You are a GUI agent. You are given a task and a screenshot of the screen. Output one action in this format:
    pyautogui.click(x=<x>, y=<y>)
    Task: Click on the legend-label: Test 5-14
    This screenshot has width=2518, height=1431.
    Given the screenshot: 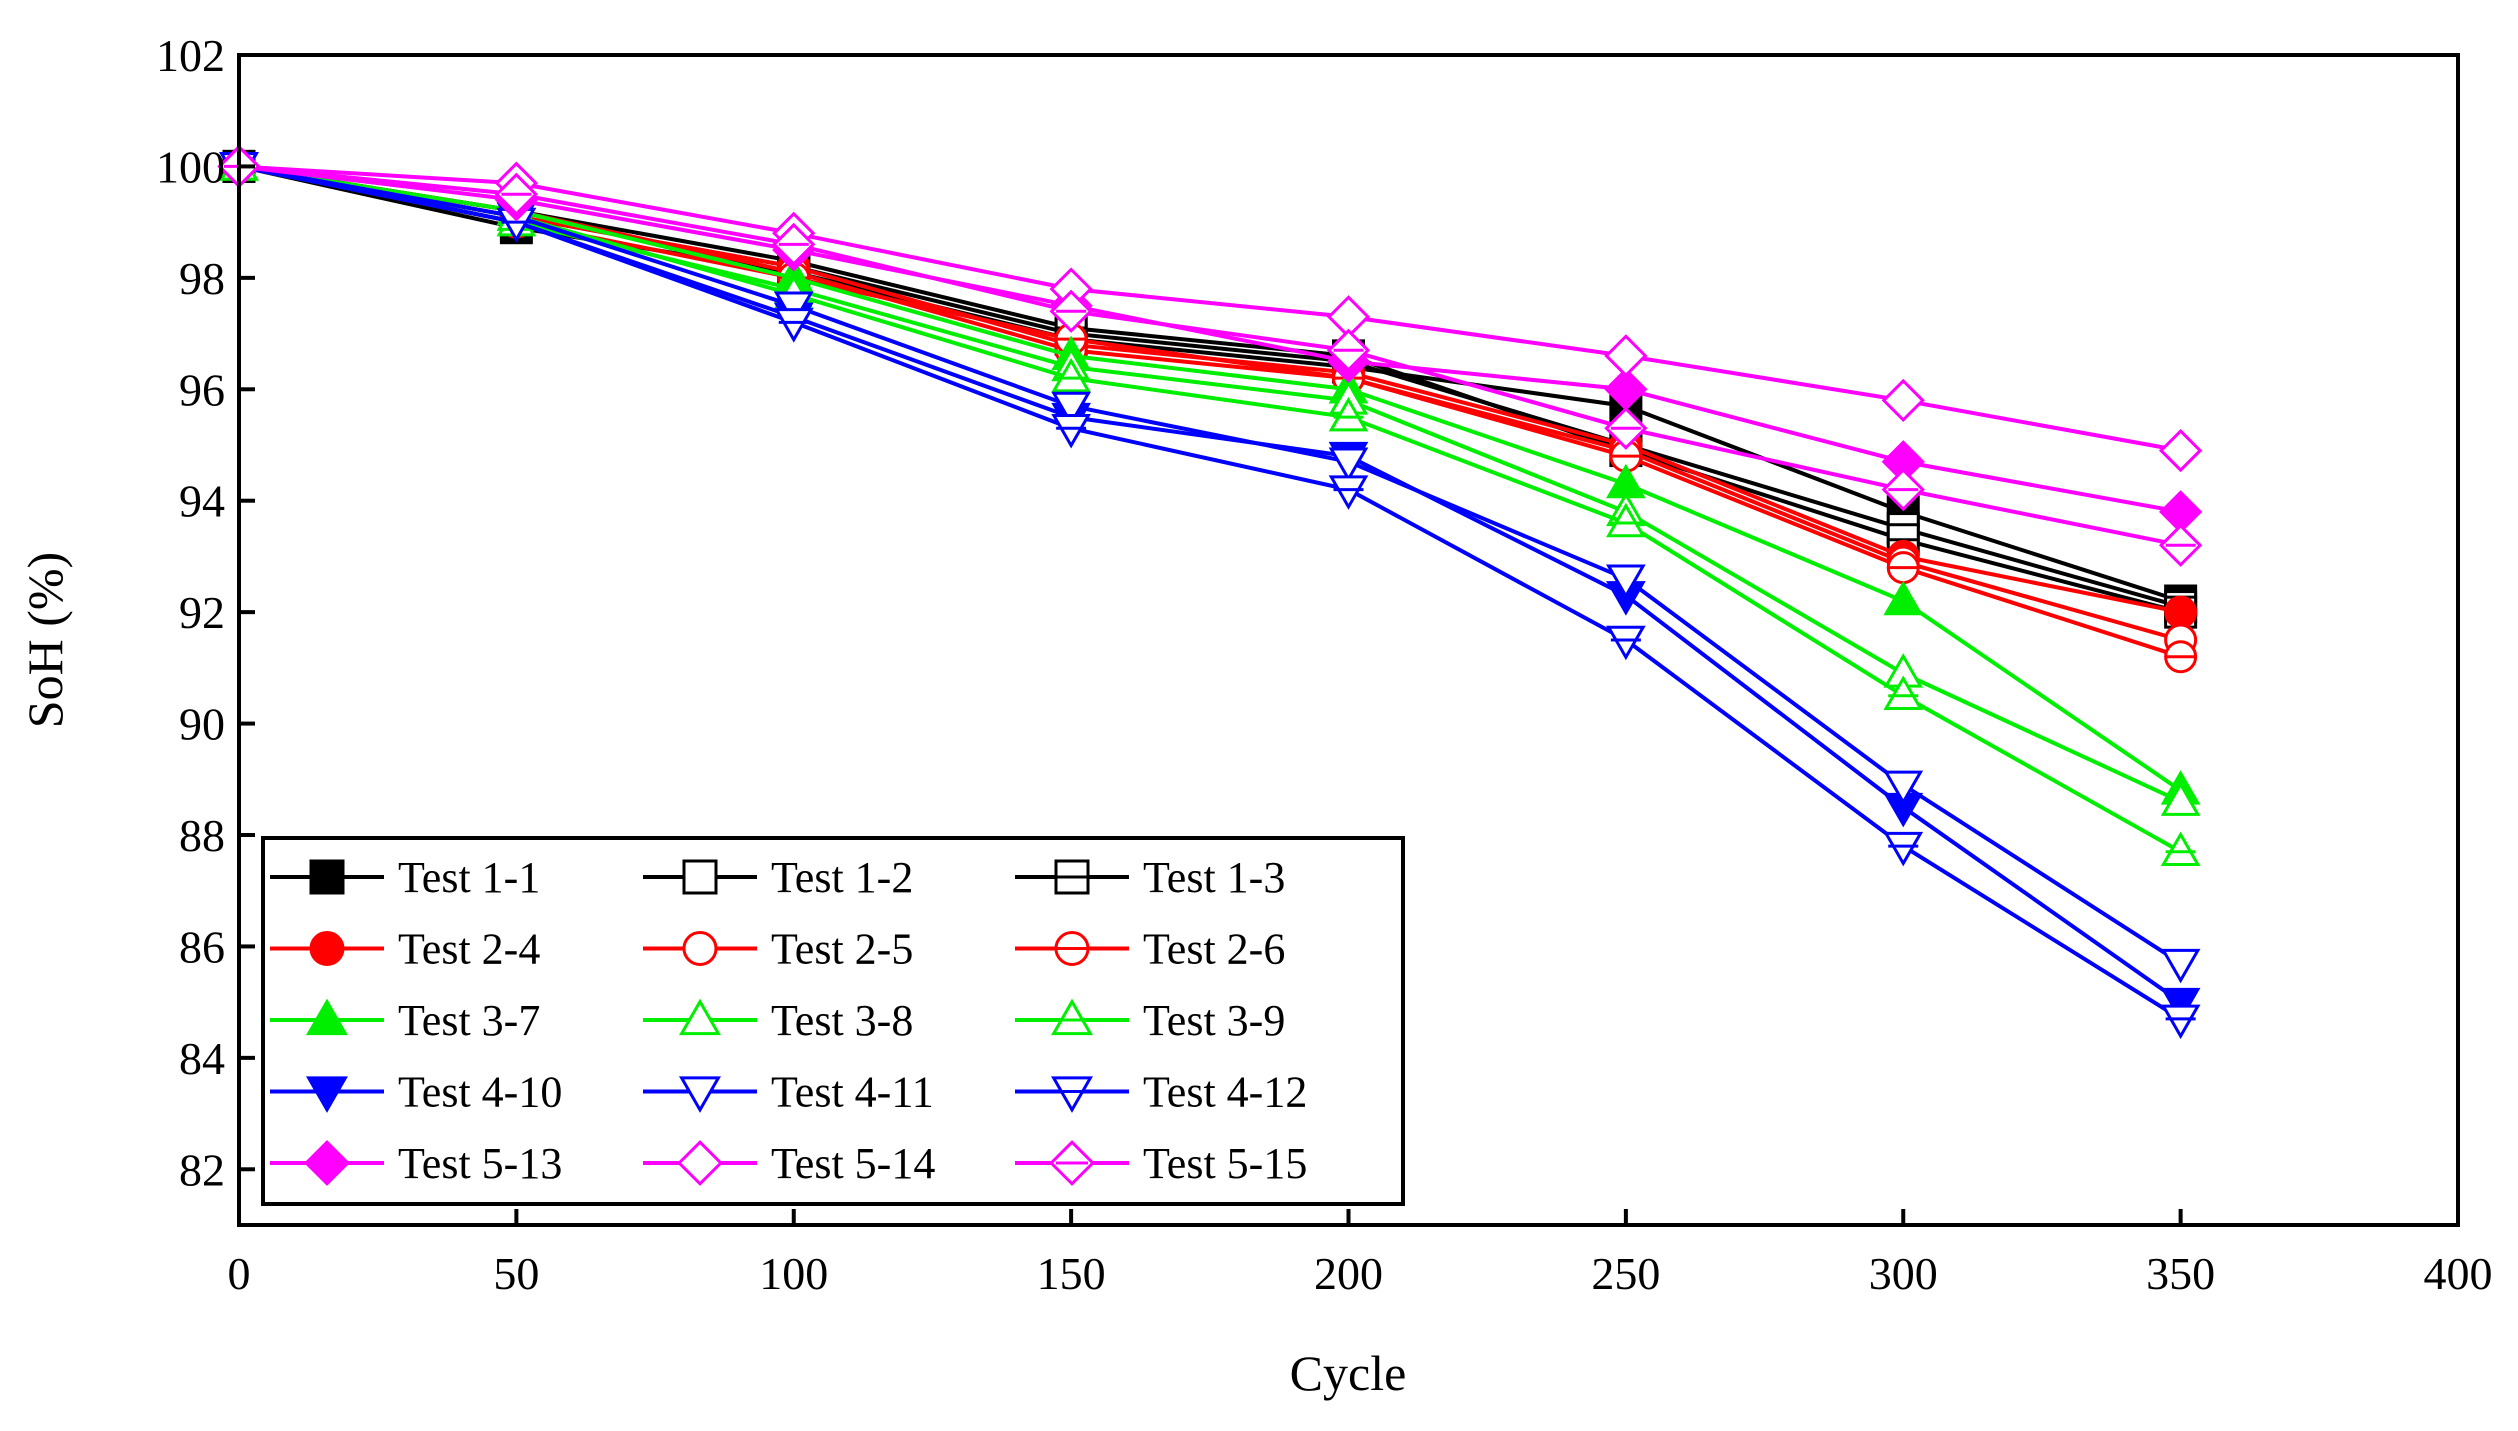 What is the action you would take?
    pyautogui.click(x=853, y=1163)
    